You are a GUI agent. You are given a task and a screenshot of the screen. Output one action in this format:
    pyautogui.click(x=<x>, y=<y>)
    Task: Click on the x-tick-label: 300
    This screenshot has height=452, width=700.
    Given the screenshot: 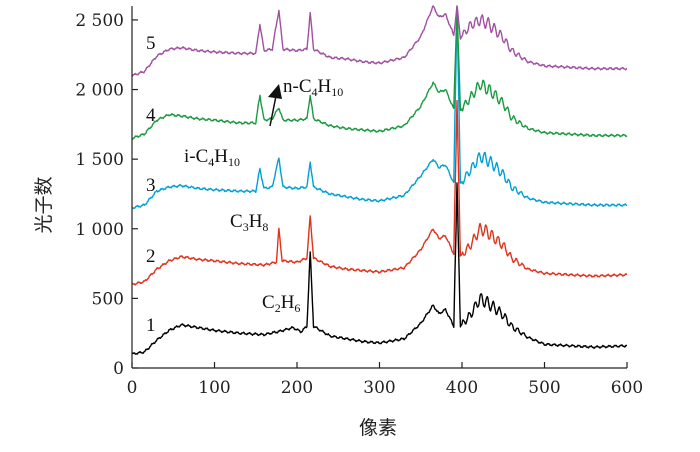 What is the action you would take?
    pyautogui.click(x=379, y=388)
    